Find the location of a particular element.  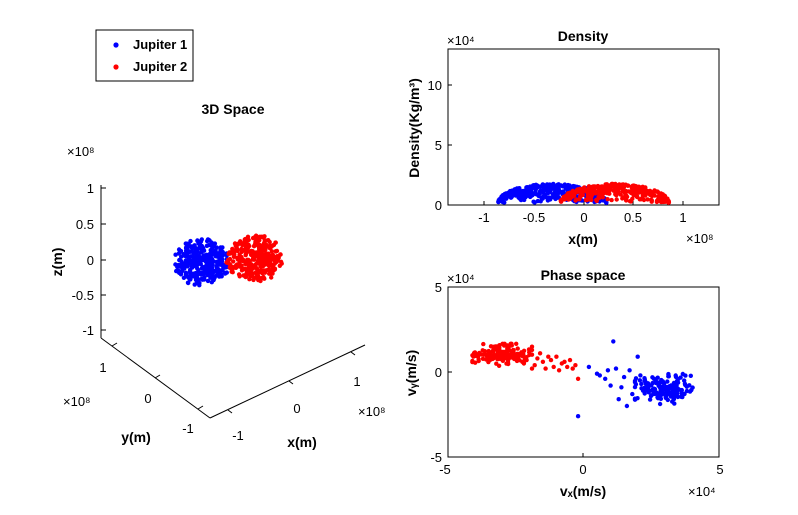

density-x-exponent: ×10⁸ is located at coordinates (700, 238).